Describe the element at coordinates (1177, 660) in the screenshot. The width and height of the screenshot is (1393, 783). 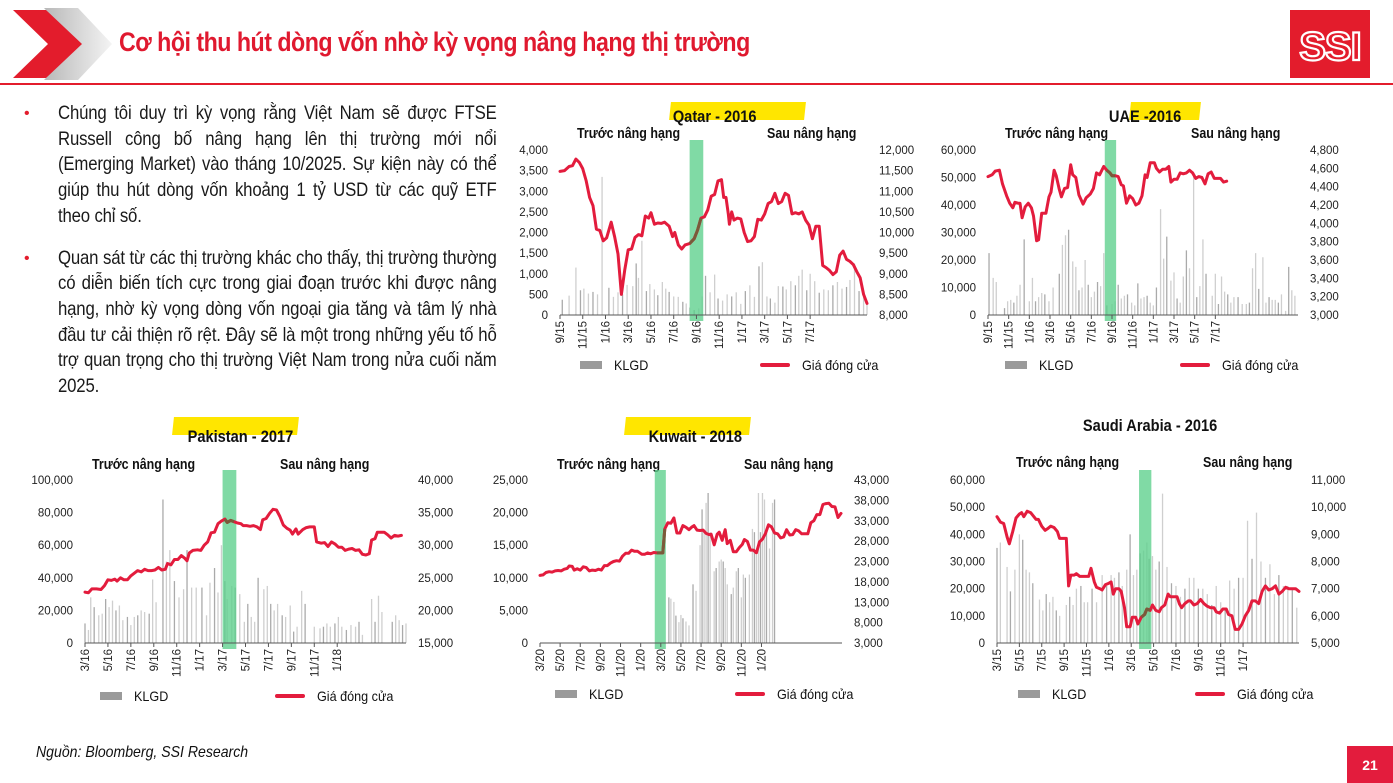
I see `x-tick-label: 7/16` at that location.